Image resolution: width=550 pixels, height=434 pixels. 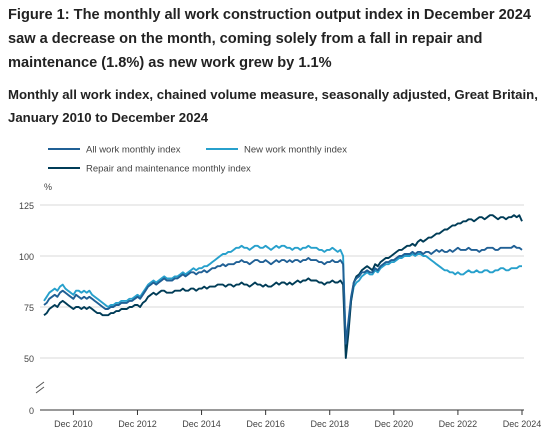 I want to click on x-tick-label: Dec 2010, so click(x=73, y=424).